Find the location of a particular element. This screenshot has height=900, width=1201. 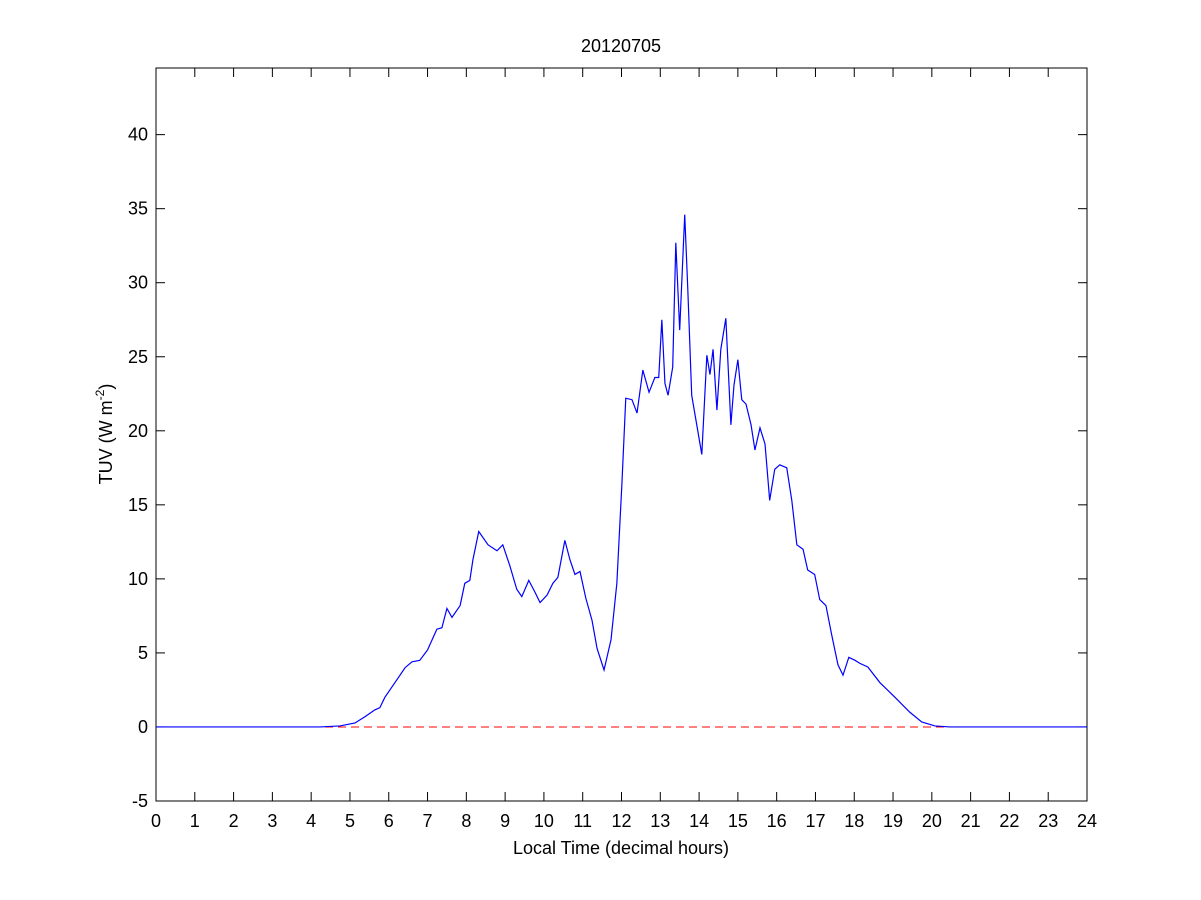

x-tick-label: 2 is located at coordinates (234, 821).